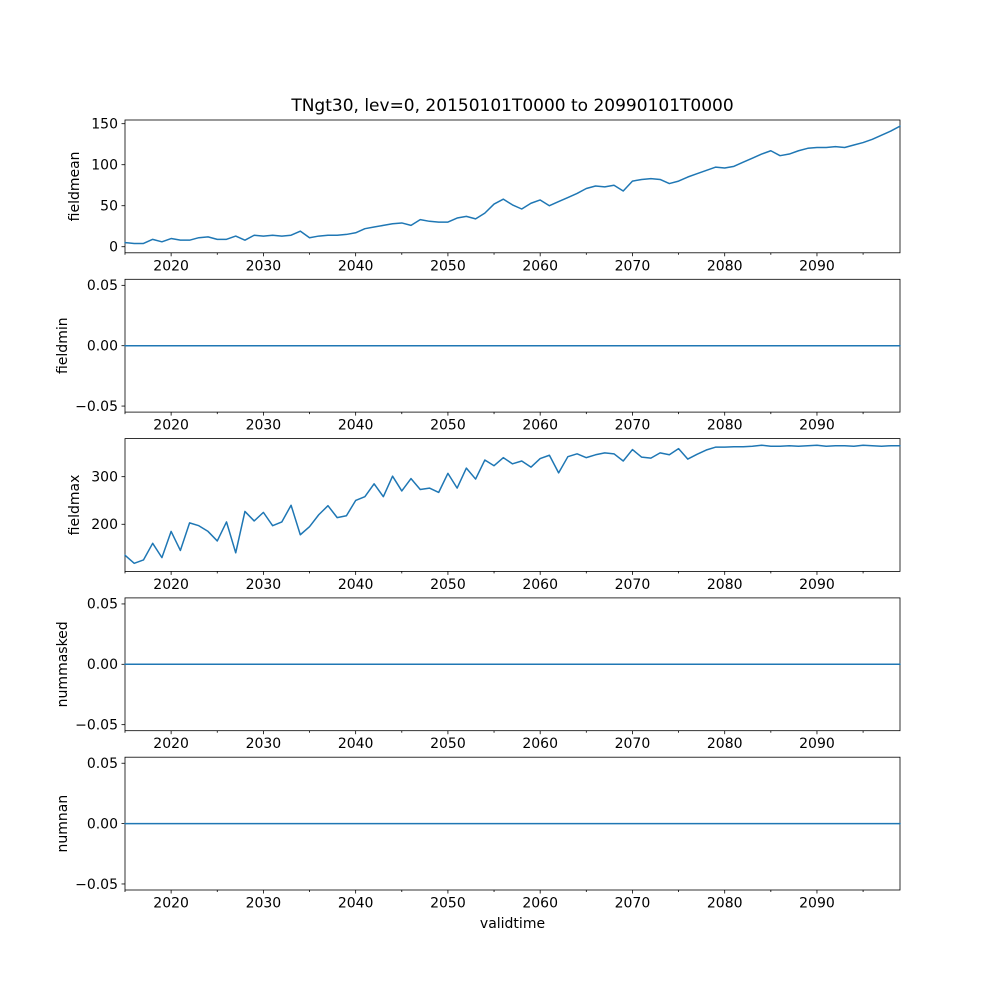 This screenshot has height=1000, width=1000. I want to click on y-axis-label: nummasked, so click(63, 664).